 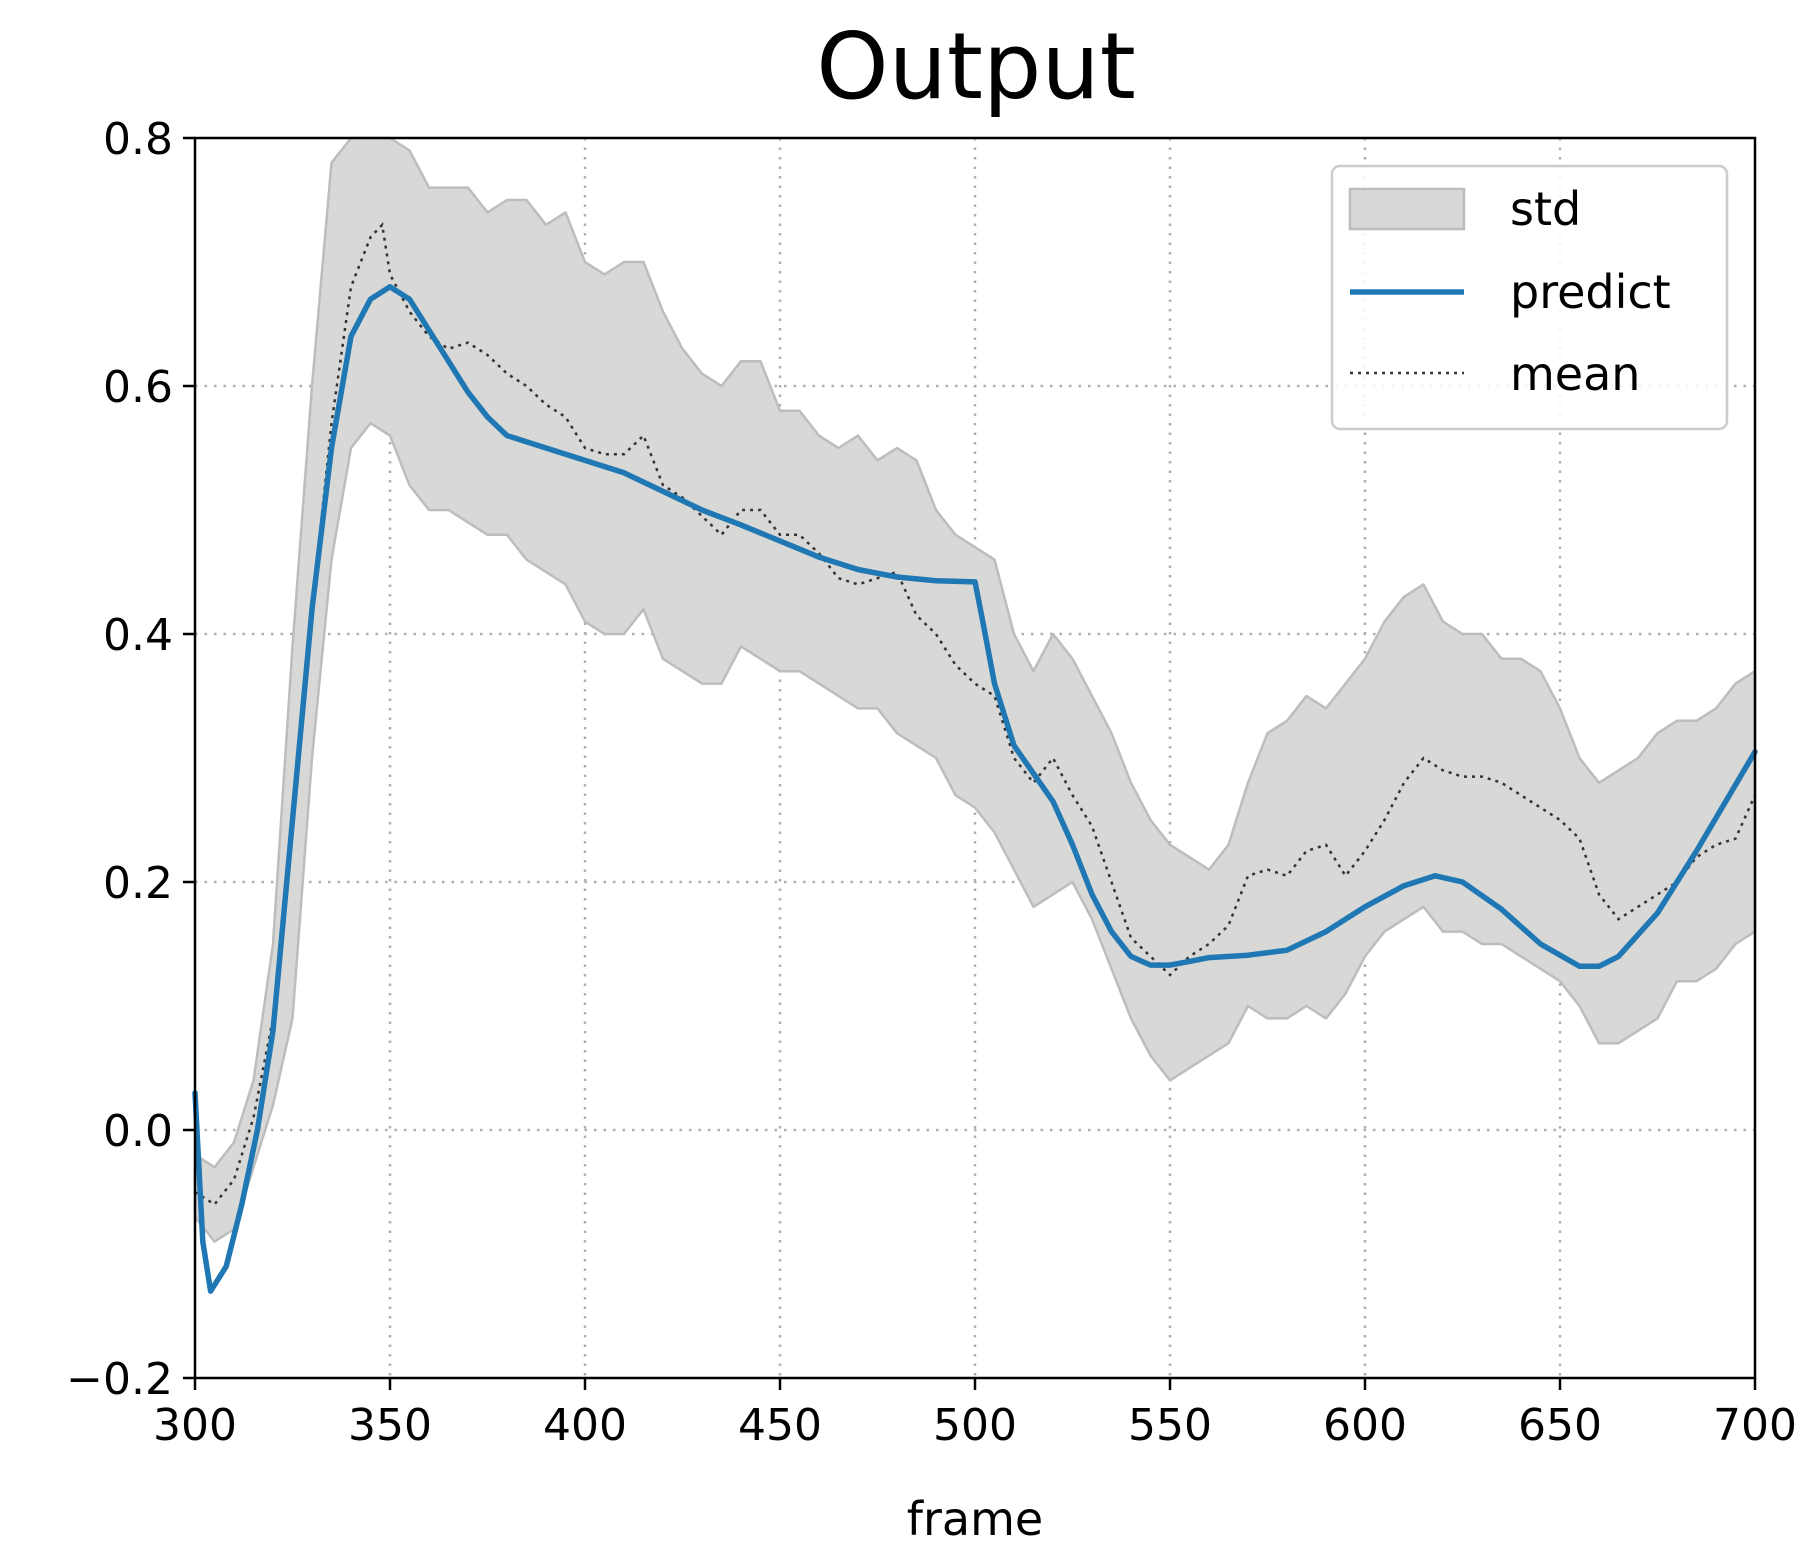 What do you see at coordinates (138, 387) in the screenshot?
I see `y-tick-label: 0.6` at bounding box center [138, 387].